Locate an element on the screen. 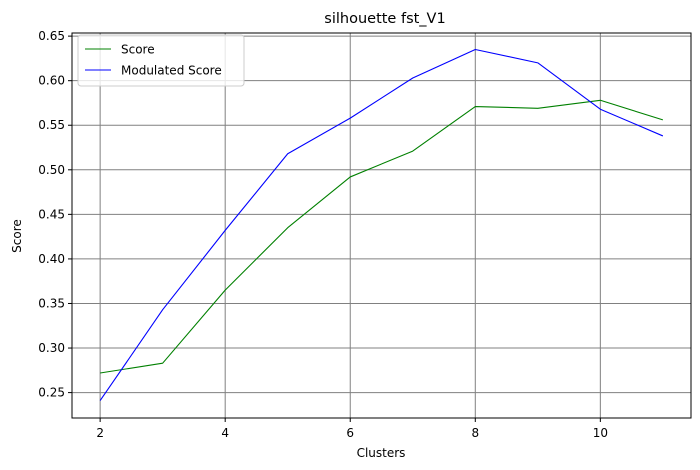 This screenshot has width=700, height=470. y-tick-label: 0.40 is located at coordinates (51, 259).